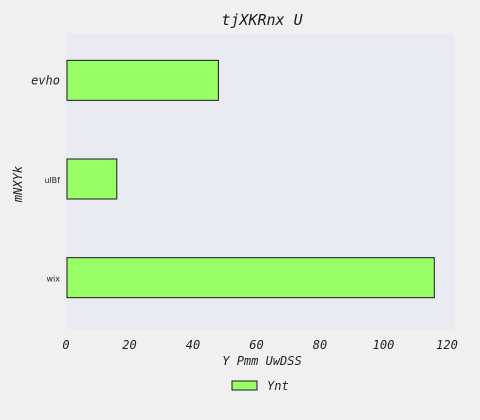 The height and width of the screenshot is (420, 480). I want to click on bar-ulBf, so click(92, 179).